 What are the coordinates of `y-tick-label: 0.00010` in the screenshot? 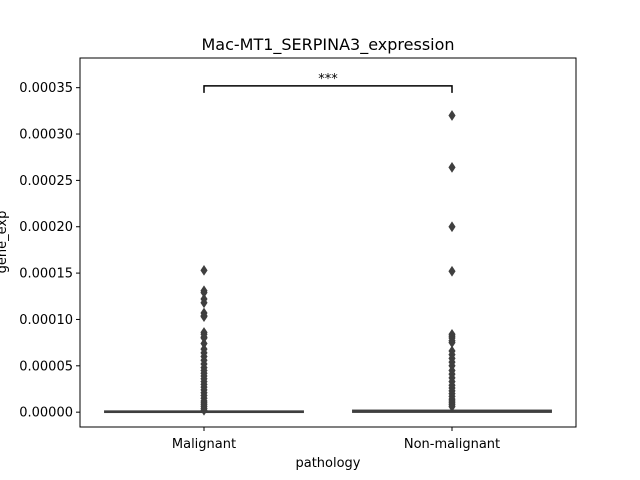 It's located at (46, 320).